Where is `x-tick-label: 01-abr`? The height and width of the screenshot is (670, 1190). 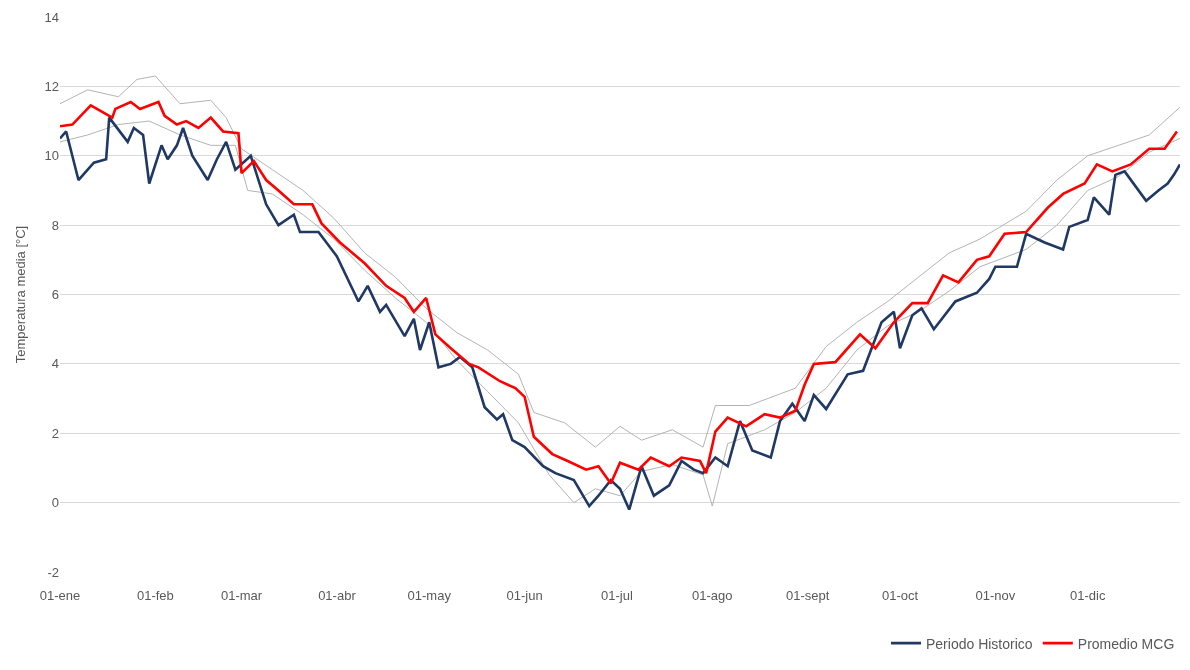
x-tick-label: 01-abr is located at coordinates (337, 595).